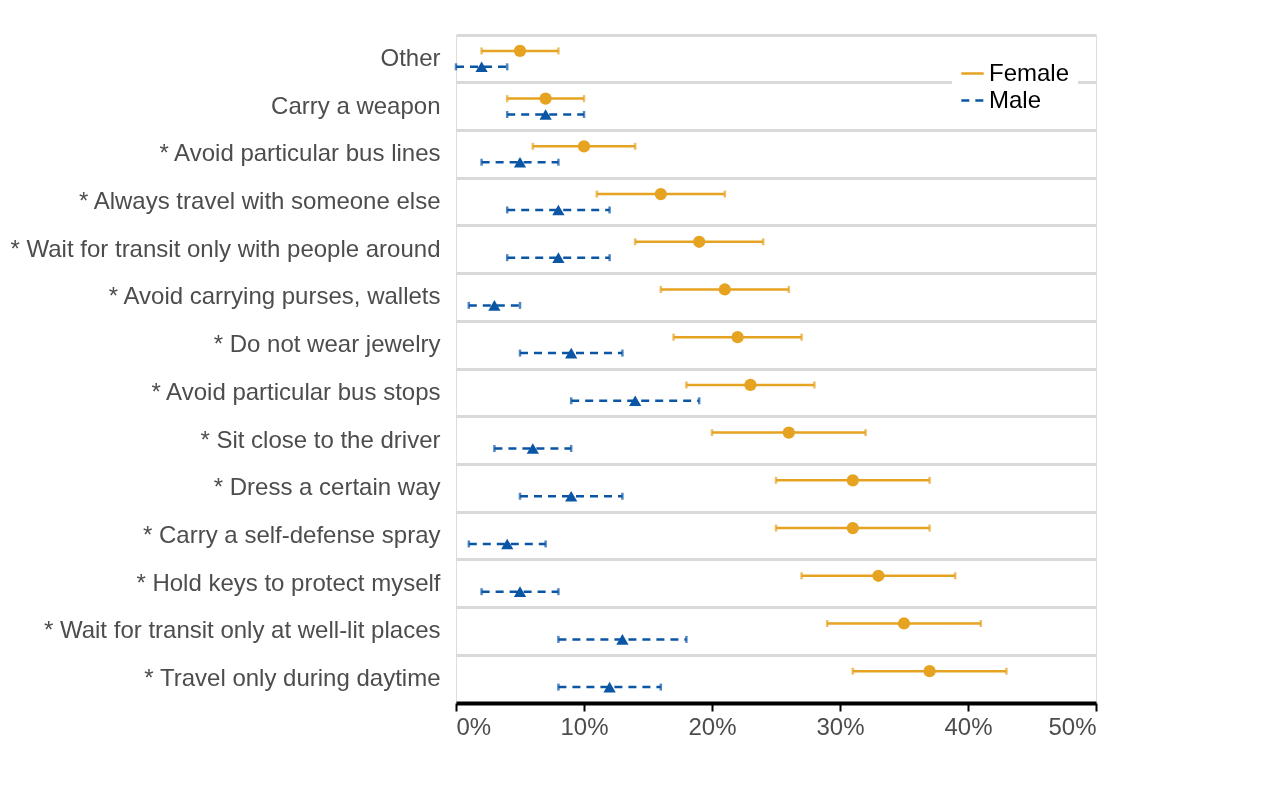  I want to click on y-tick-label: * Always travel with someone else, so click(260, 200).